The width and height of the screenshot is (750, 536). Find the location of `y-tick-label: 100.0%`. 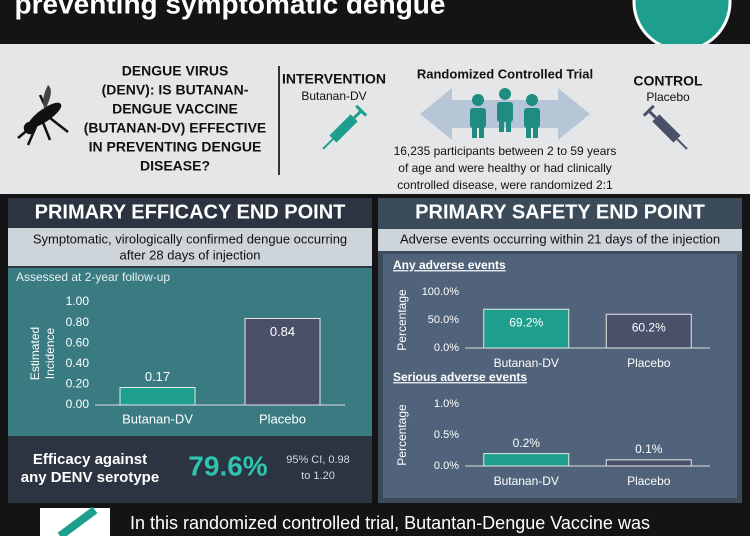

y-tick-label: 100.0% is located at coordinates (441, 292).